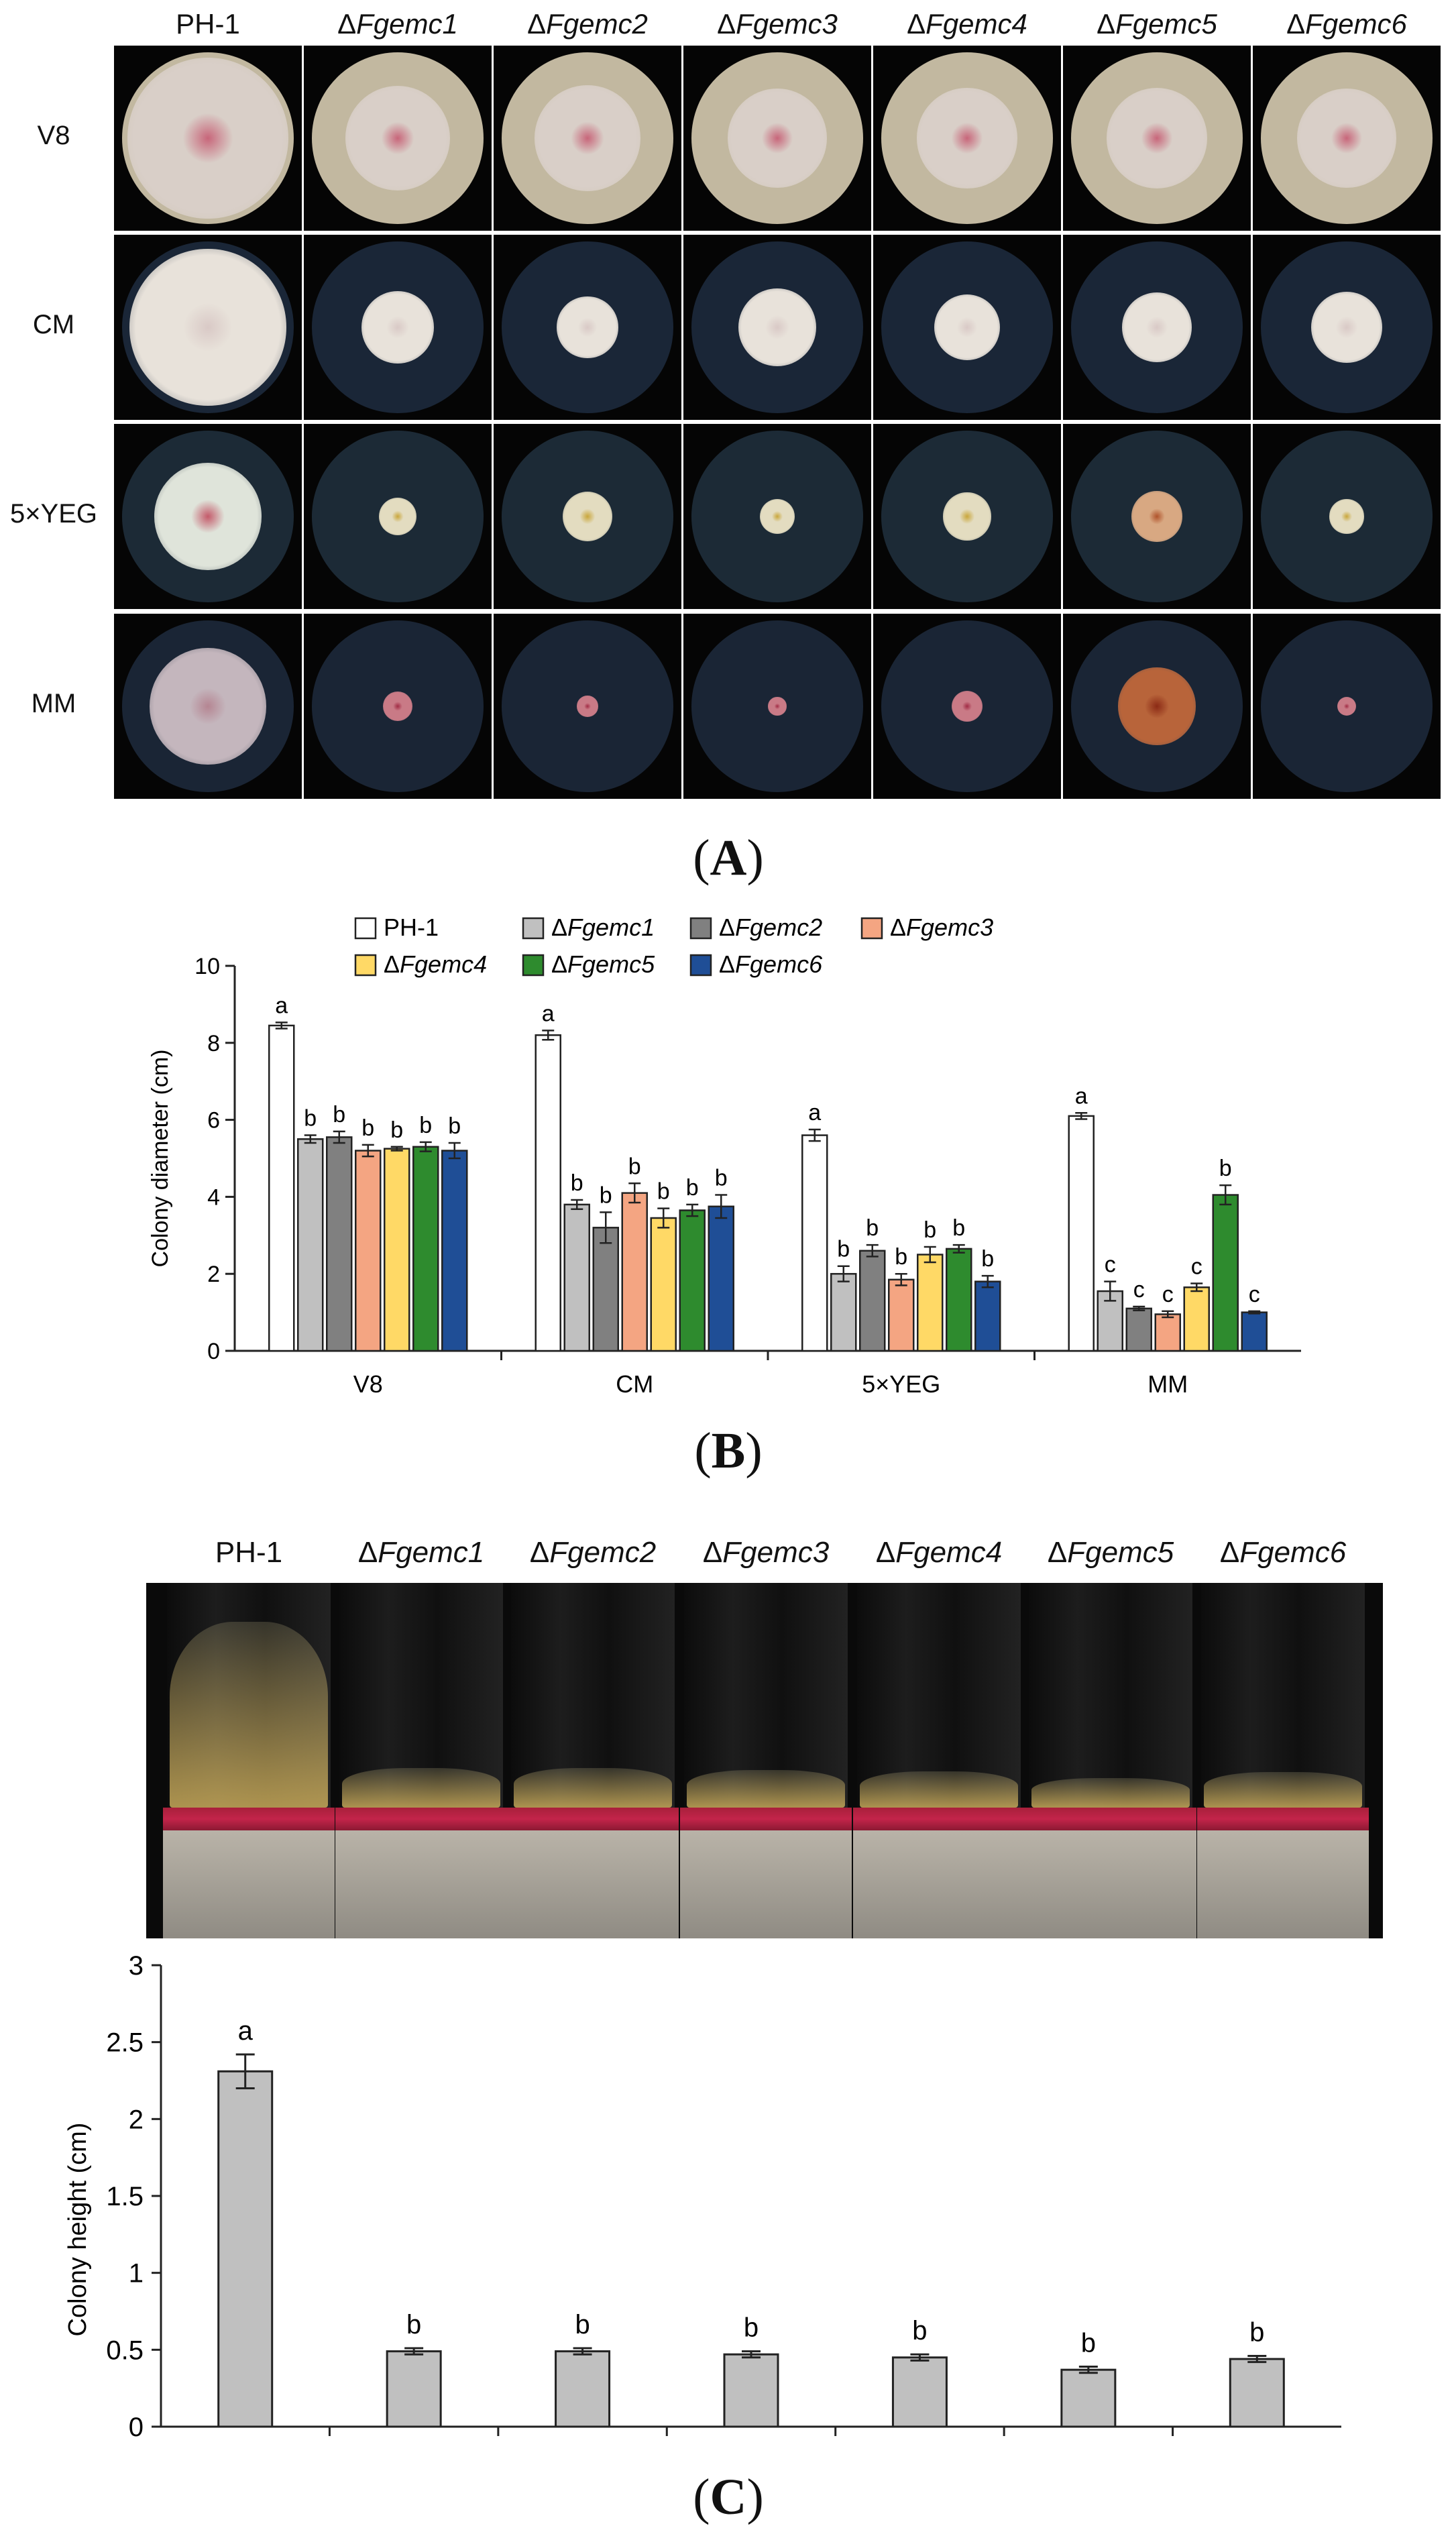 The width and height of the screenshot is (1456, 2536). What do you see at coordinates (136, 1966) in the screenshot?
I see `y-tick-label: 3` at bounding box center [136, 1966].